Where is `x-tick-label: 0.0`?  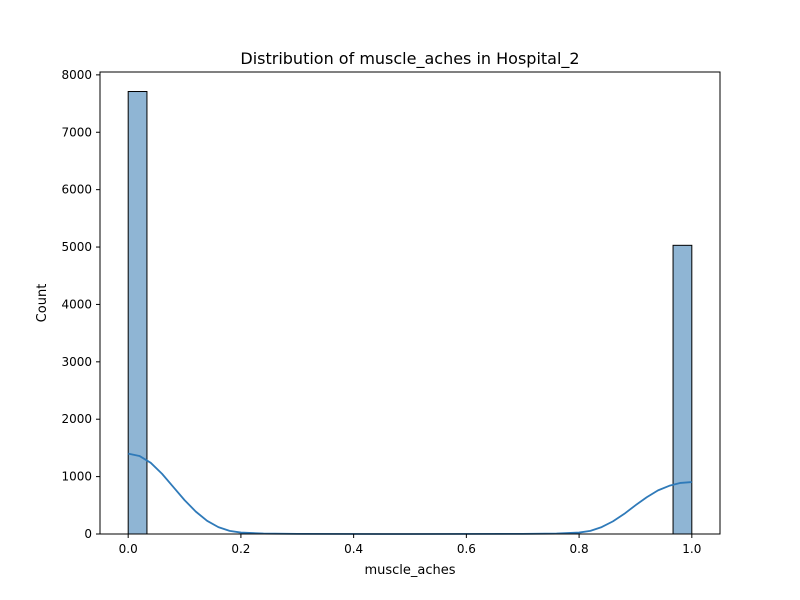 x-tick-label: 0.0 is located at coordinates (128, 549).